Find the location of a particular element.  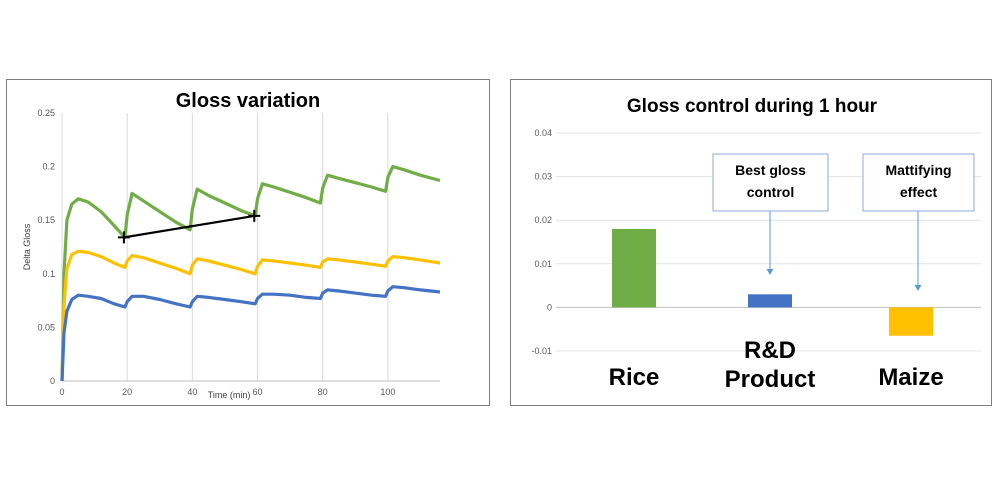

callout-text: control is located at coordinates (770, 192).